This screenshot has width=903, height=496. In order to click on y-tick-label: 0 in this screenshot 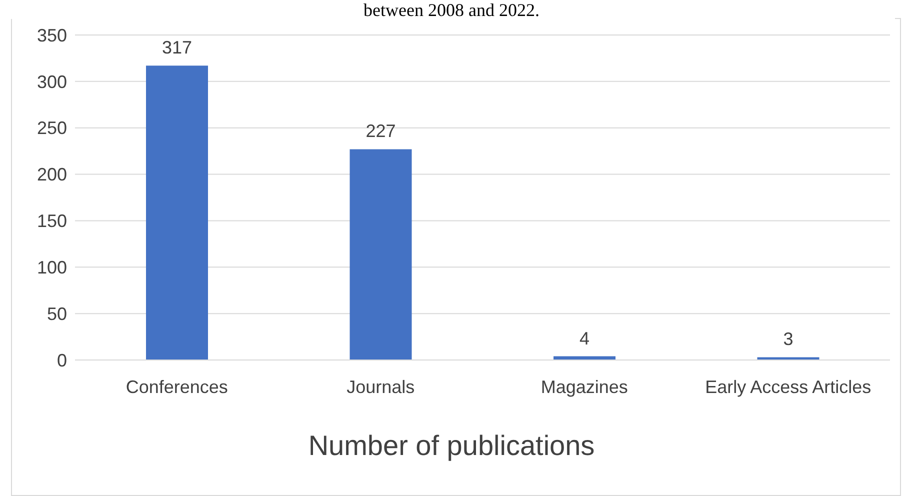, I will do `click(61, 360)`.